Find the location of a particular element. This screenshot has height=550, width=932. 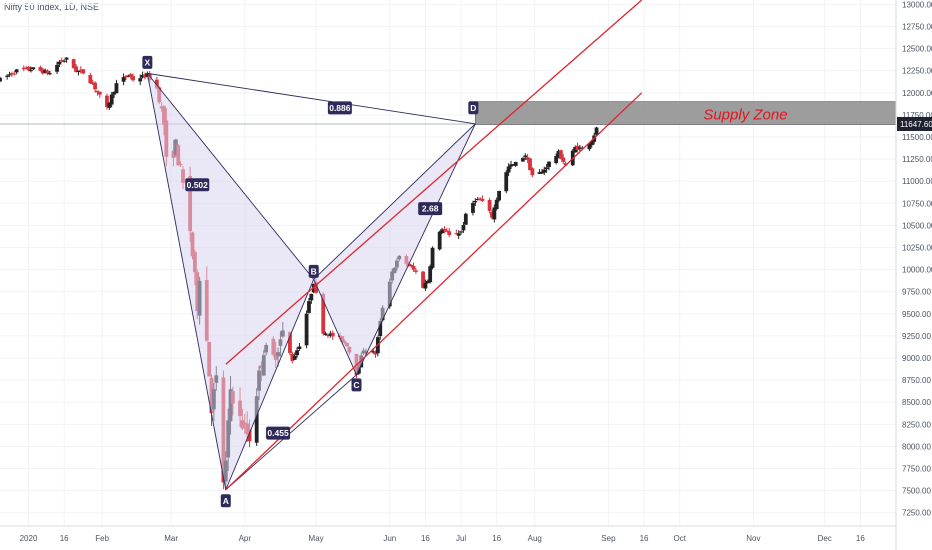

y-tick-label: 10500.00 is located at coordinates (917, 225).